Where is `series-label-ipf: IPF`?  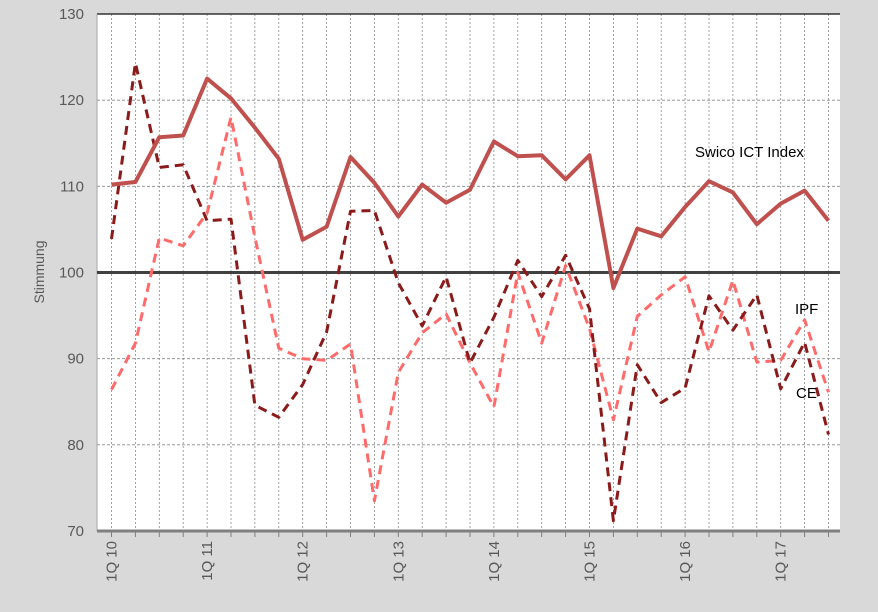
series-label-ipf: IPF is located at coordinates (806, 309).